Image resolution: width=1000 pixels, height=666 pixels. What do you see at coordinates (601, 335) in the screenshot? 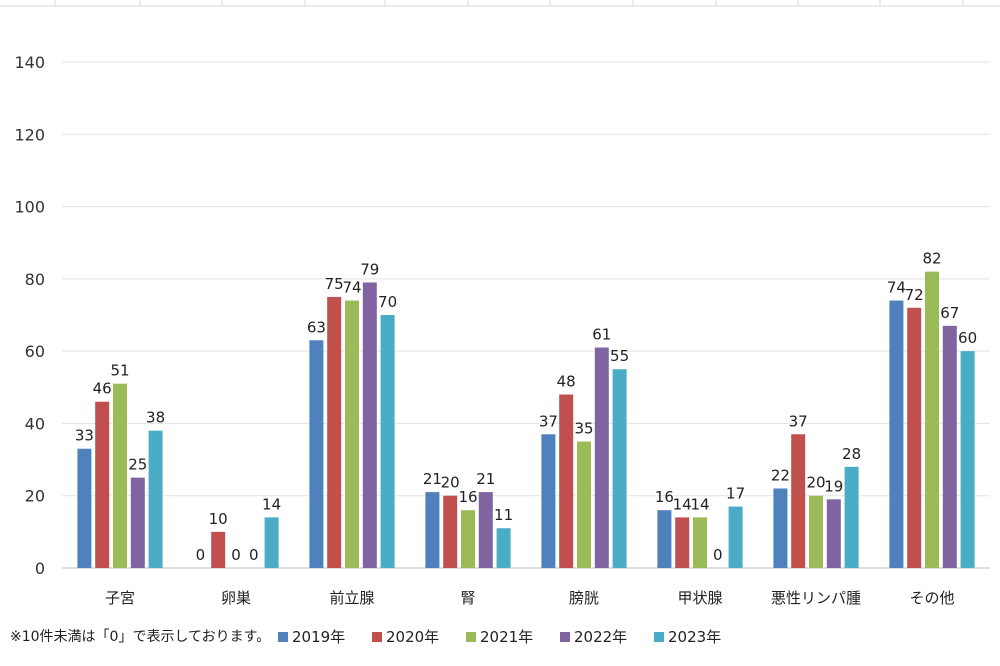
I see `data-label: 61` at bounding box center [601, 335].